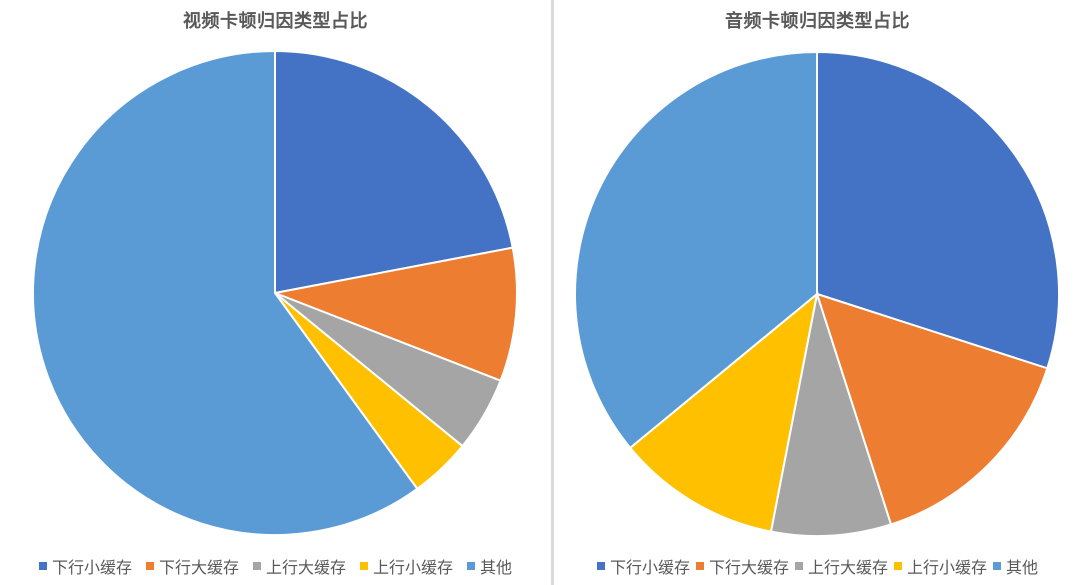 The height and width of the screenshot is (585, 1080). I want to click on chart-title: 音频卡顿归因类型占比, so click(817, 21).